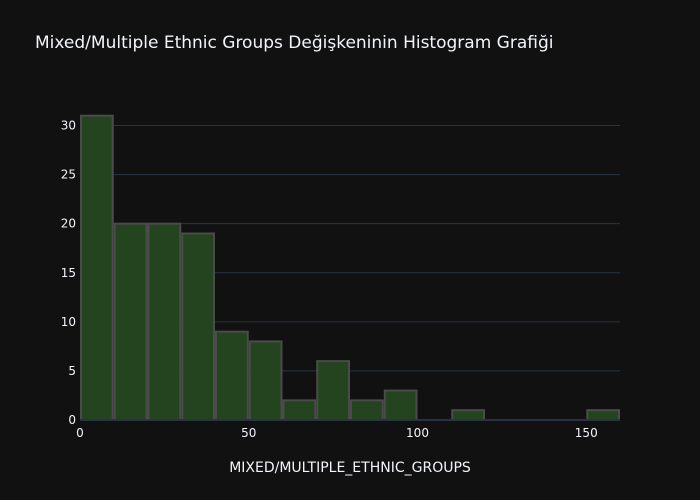 The height and width of the screenshot is (500, 700). What do you see at coordinates (68, 224) in the screenshot?
I see `y-tick-label: 20` at bounding box center [68, 224].